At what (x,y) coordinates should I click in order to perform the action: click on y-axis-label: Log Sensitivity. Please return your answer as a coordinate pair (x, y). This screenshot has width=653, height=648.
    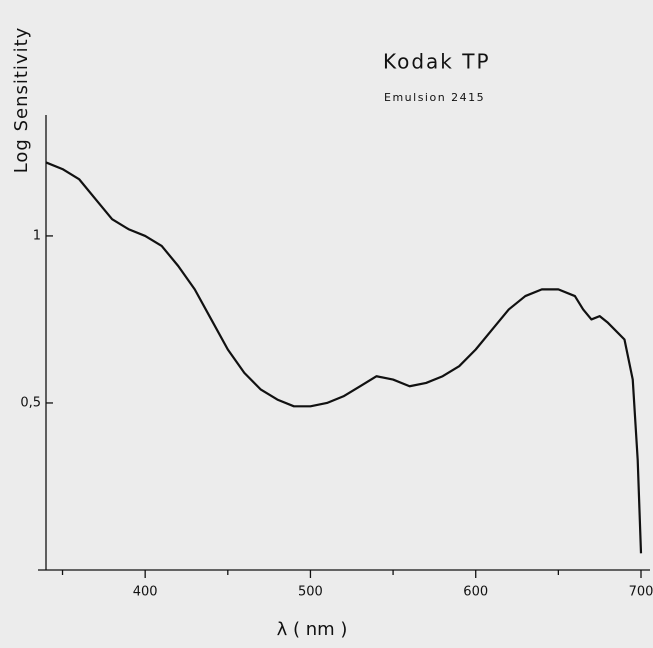
    Looking at the image, I should click on (21, 100).